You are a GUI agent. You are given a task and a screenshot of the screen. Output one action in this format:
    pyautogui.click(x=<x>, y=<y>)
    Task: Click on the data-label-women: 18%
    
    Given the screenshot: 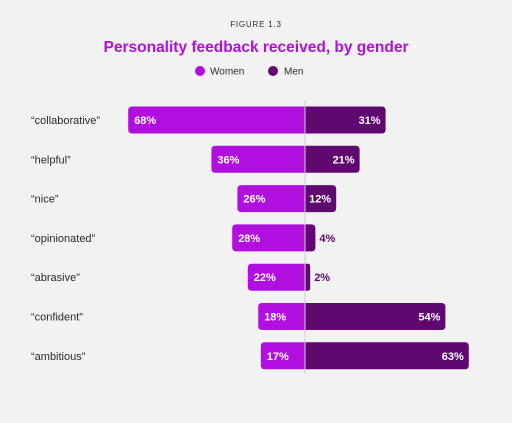 What is the action you would take?
    pyautogui.click(x=275, y=318)
    